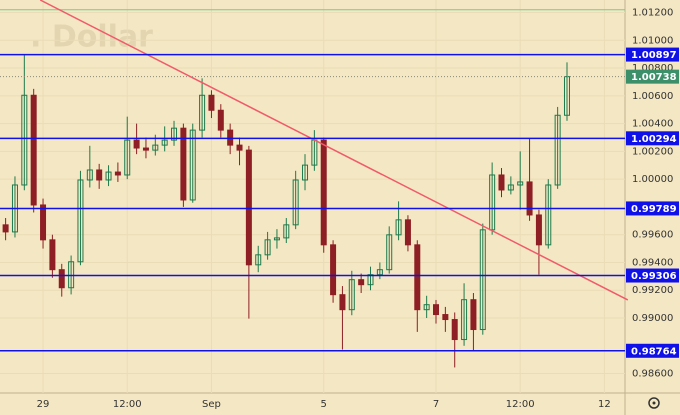 This screenshot has width=680, height=415. I want to click on current-price-box, so click(652, 76).